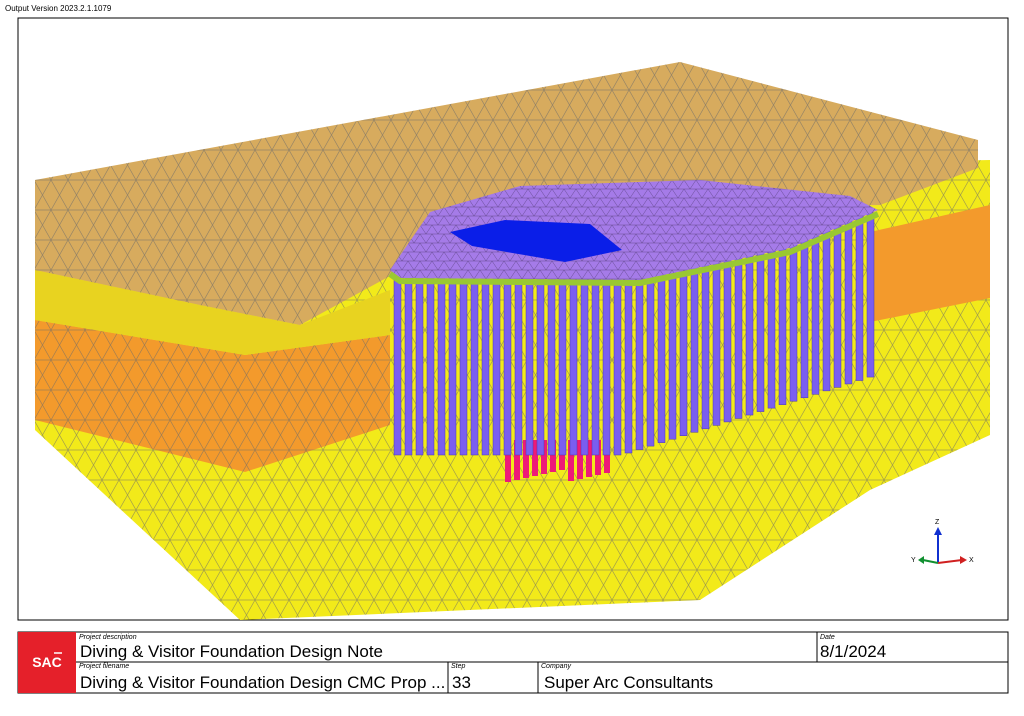  What do you see at coordinates (634, 249) in the screenshot?
I see `slab-rim` at bounding box center [634, 249].